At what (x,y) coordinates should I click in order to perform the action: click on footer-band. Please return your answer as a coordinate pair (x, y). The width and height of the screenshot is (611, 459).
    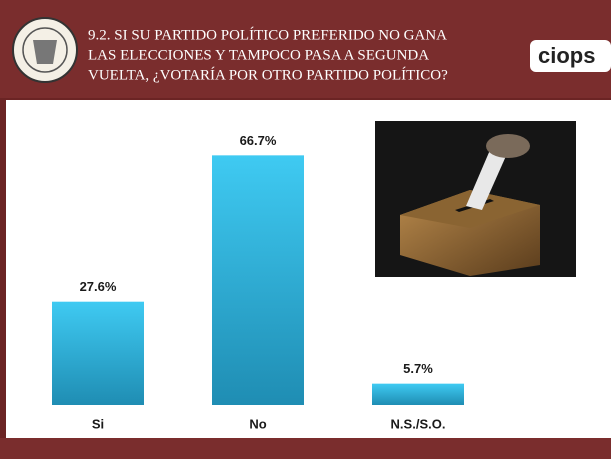
    Looking at the image, I should click on (305, 448).